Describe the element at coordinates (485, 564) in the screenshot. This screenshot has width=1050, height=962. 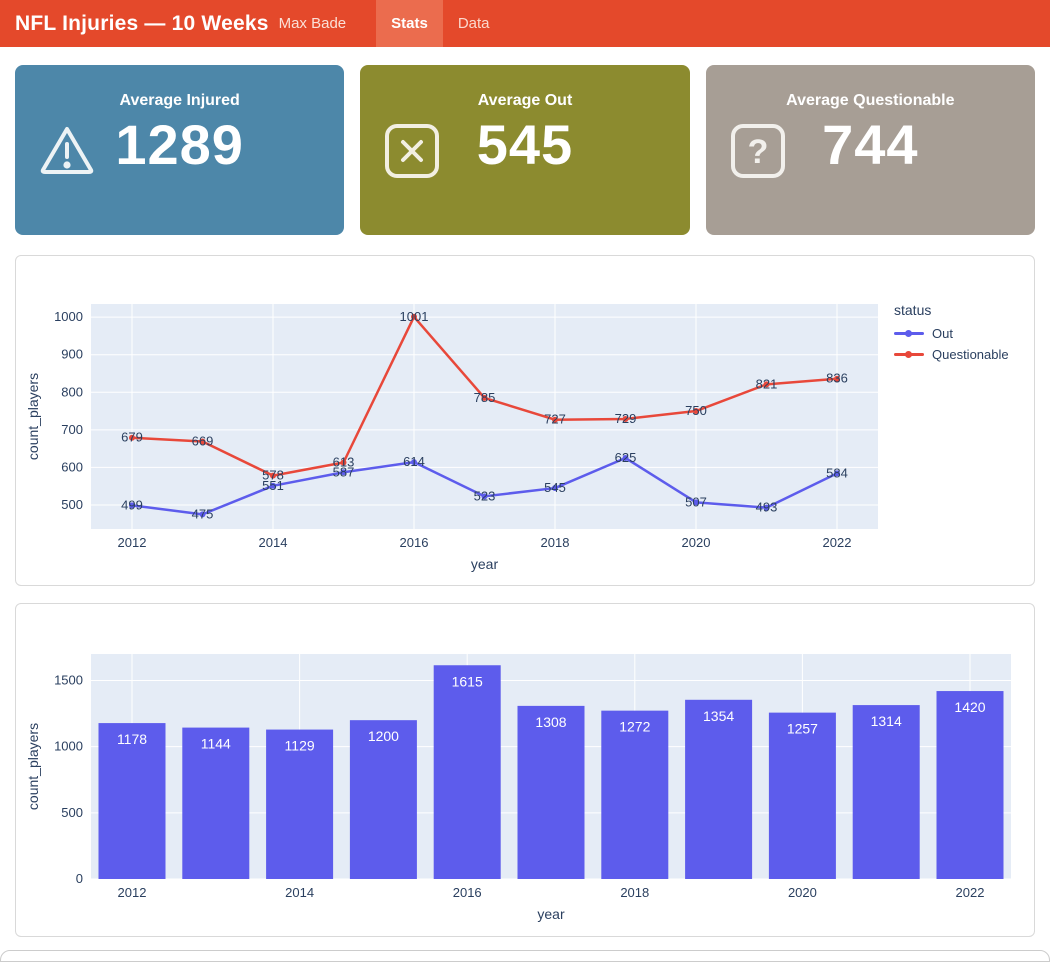
I see `x-axis-title: year` at that location.